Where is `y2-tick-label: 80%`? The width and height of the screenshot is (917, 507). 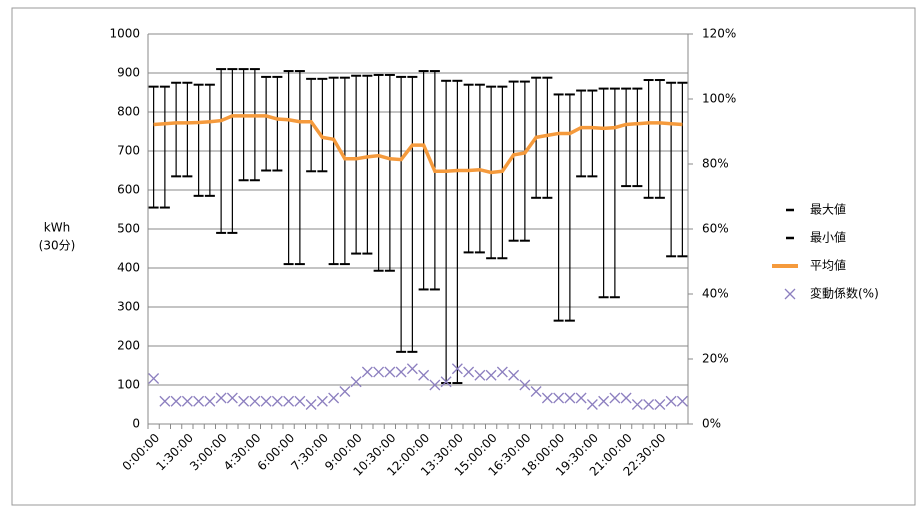
y2-tick-label: 80% is located at coordinates (715, 164).